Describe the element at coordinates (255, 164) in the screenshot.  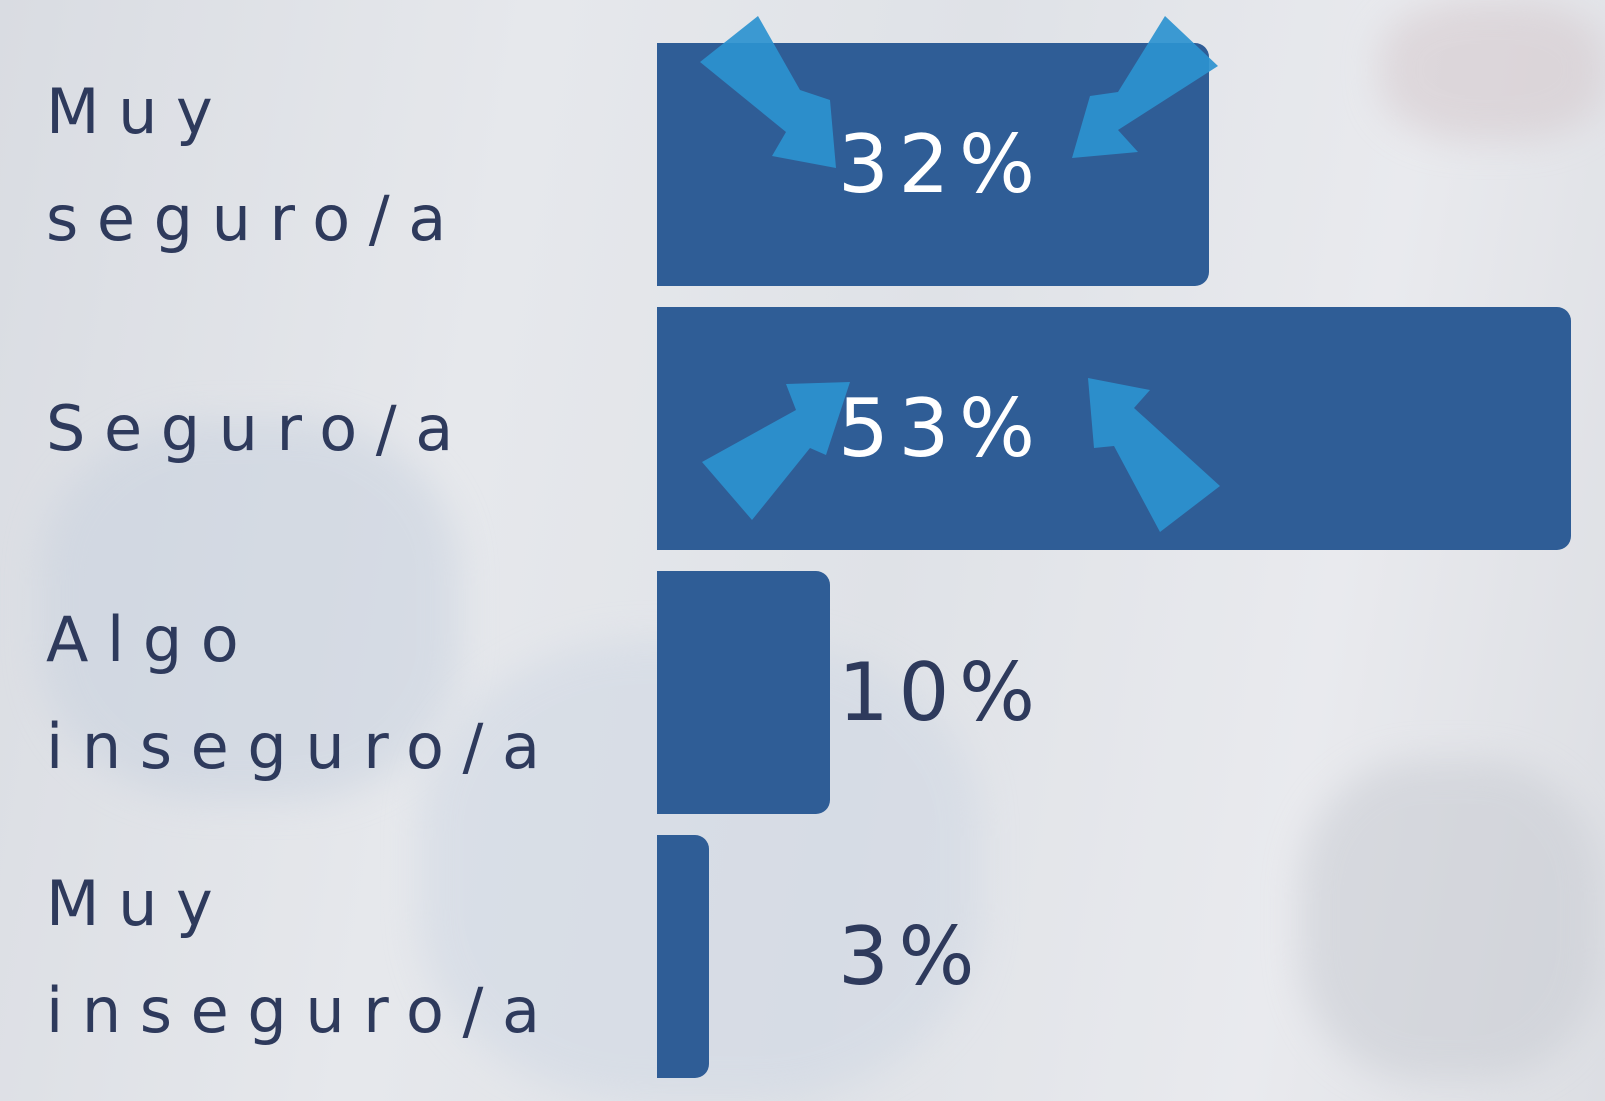
I see `category-label: Muy seguro/a` at that location.